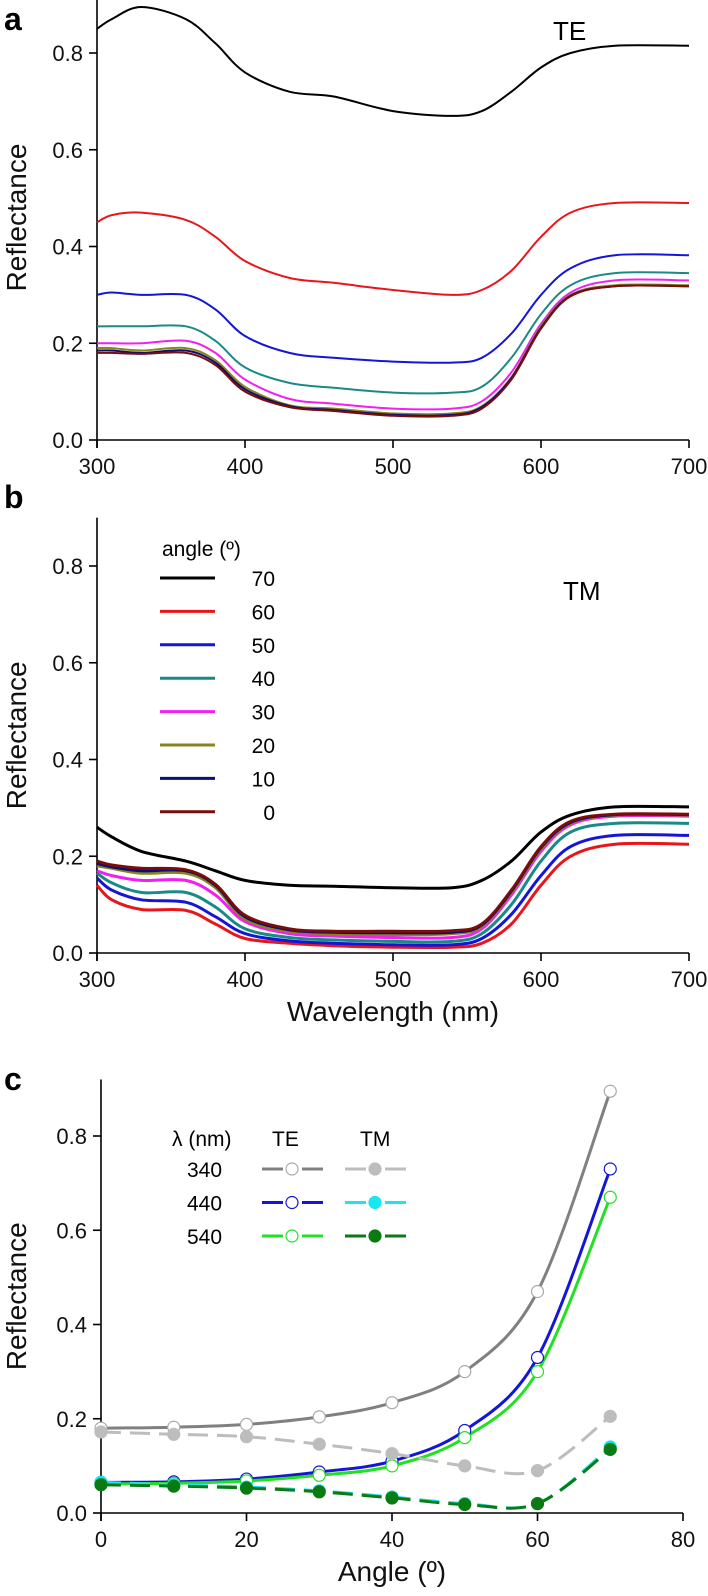  I want to click on legend-header-wavelength: λ (nm), so click(202, 1139).